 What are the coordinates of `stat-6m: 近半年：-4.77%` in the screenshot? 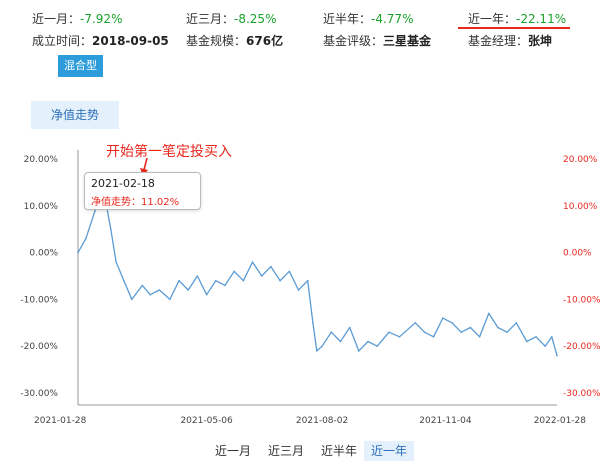 It's located at (368, 18).